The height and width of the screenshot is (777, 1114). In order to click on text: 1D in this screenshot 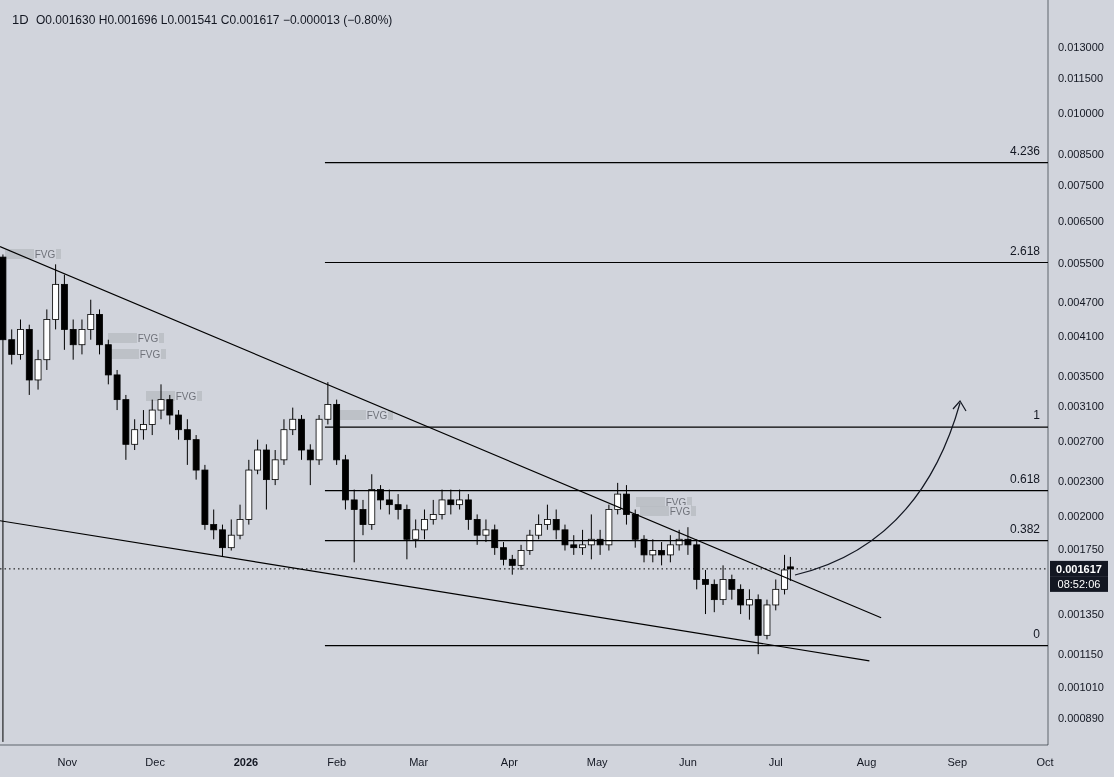, I will do `click(20, 19)`.